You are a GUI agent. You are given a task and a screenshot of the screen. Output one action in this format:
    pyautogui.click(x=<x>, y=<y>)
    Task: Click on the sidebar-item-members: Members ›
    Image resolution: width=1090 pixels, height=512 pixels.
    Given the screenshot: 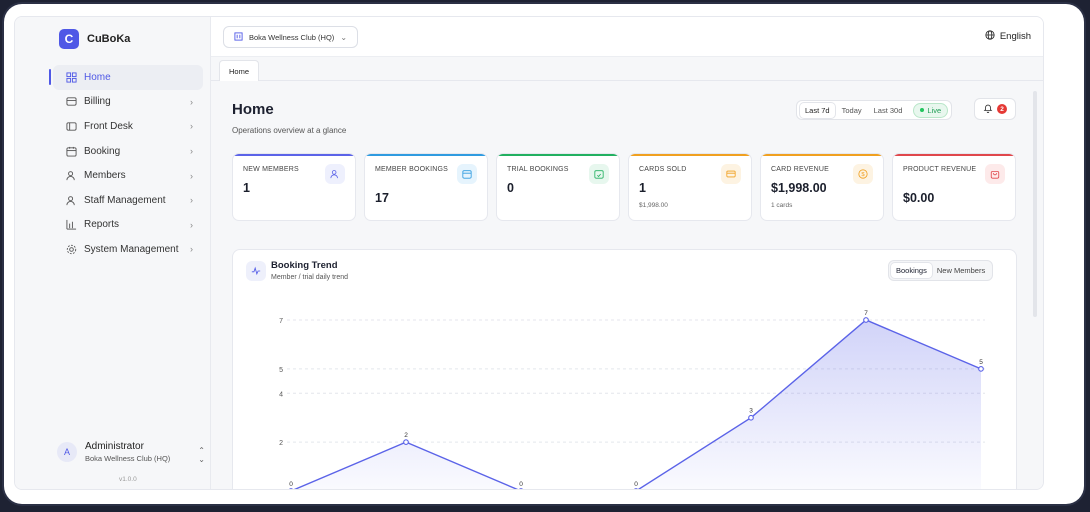 What is the action you would take?
    pyautogui.click(x=128, y=175)
    